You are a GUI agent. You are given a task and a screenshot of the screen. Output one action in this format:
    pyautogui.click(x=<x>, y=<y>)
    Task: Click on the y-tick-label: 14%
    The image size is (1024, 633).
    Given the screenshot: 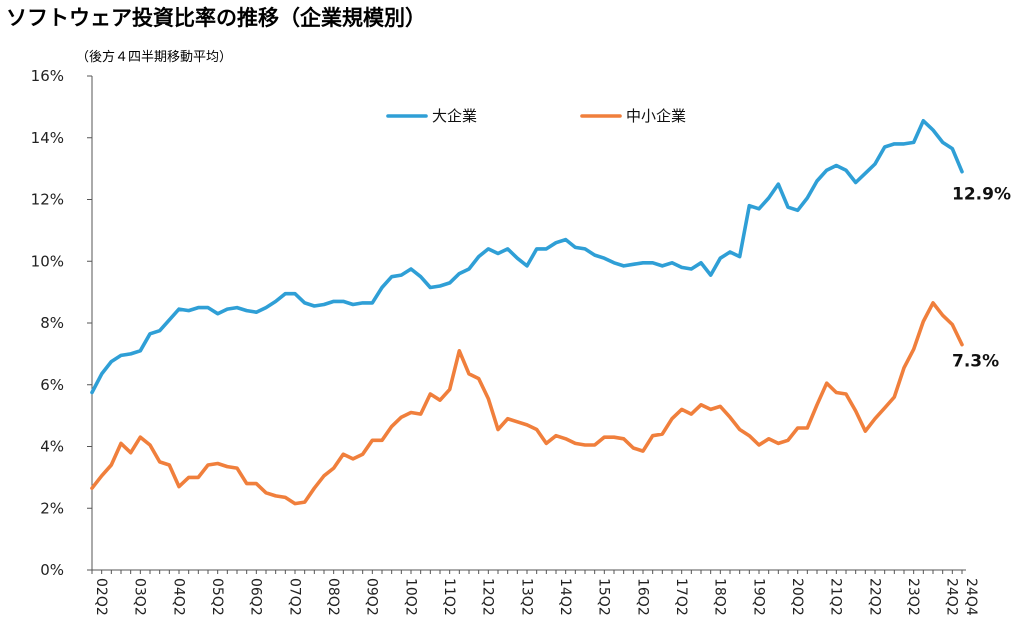 What is the action you would take?
    pyautogui.click(x=47, y=138)
    